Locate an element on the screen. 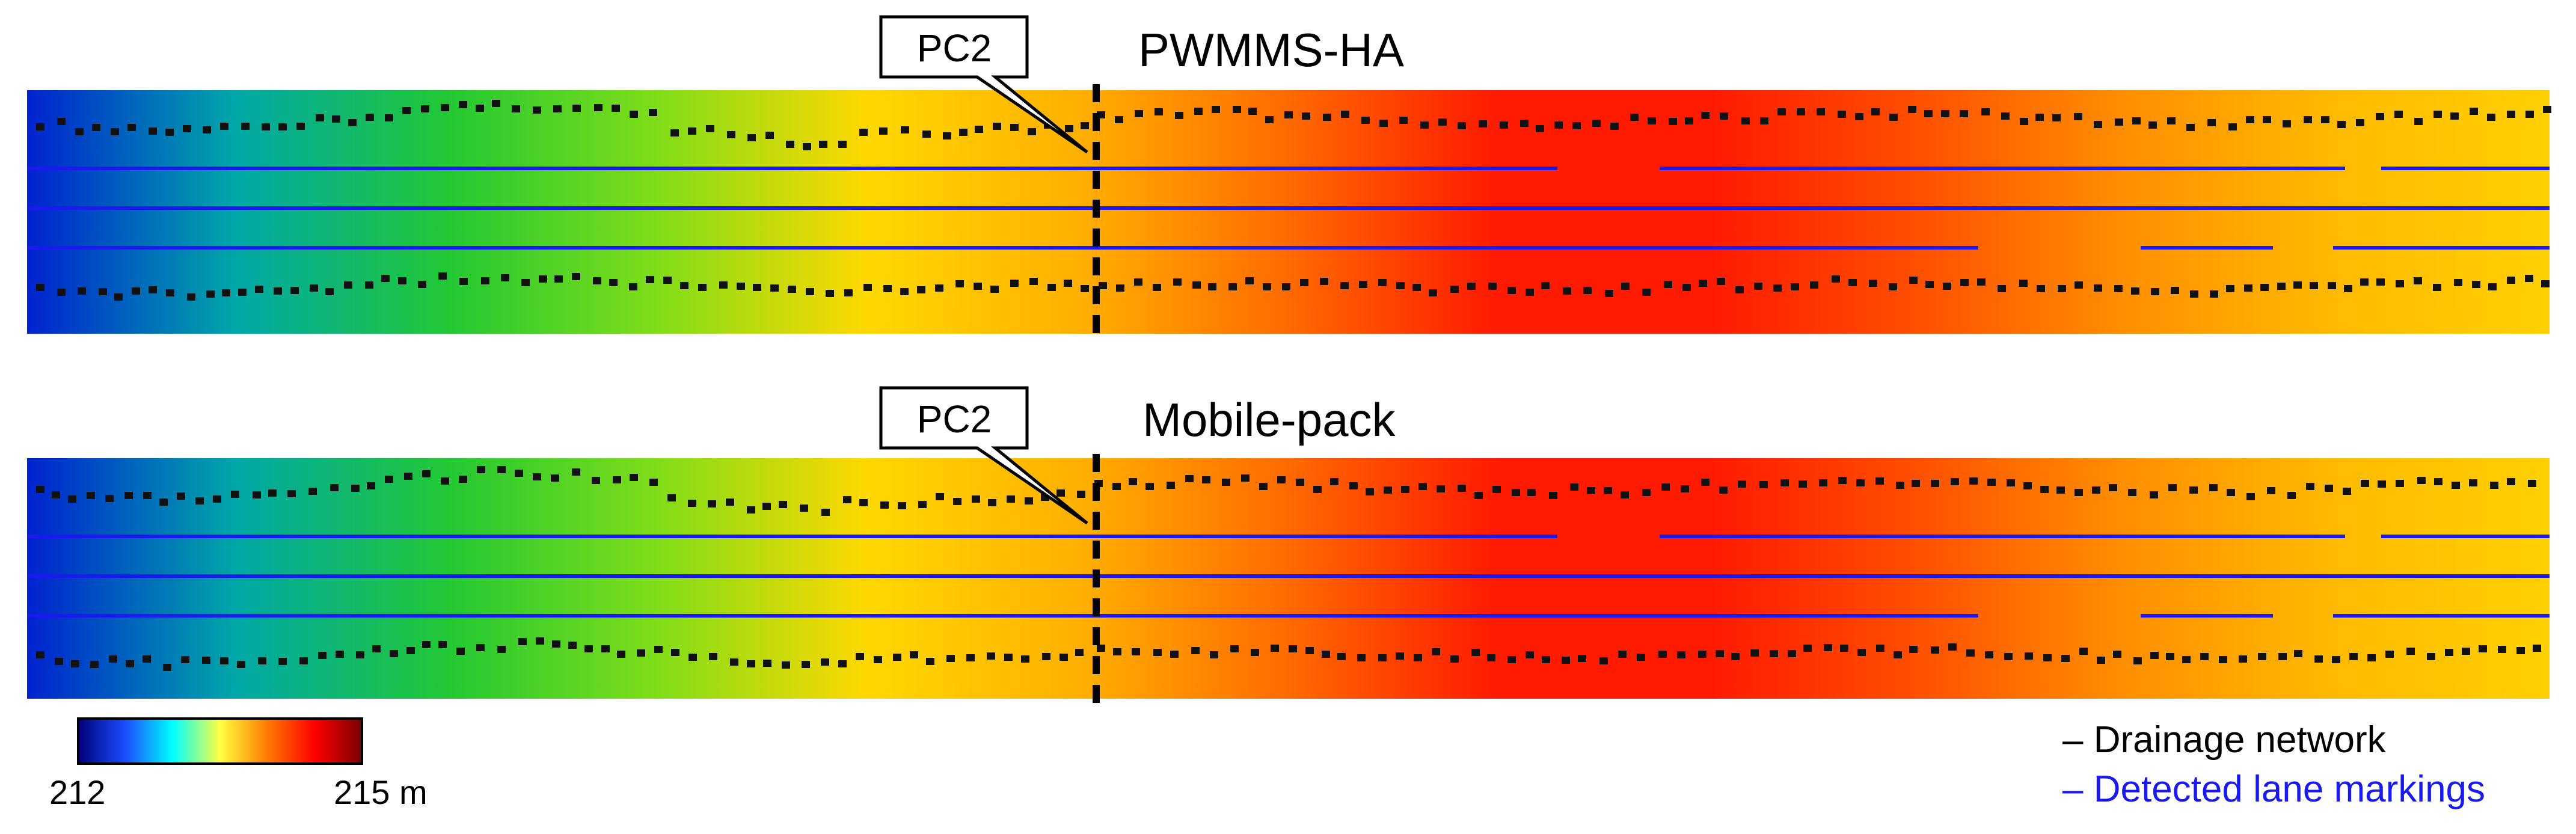  panel-2-title: Mobile-pack is located at coordinates (1269, 420).